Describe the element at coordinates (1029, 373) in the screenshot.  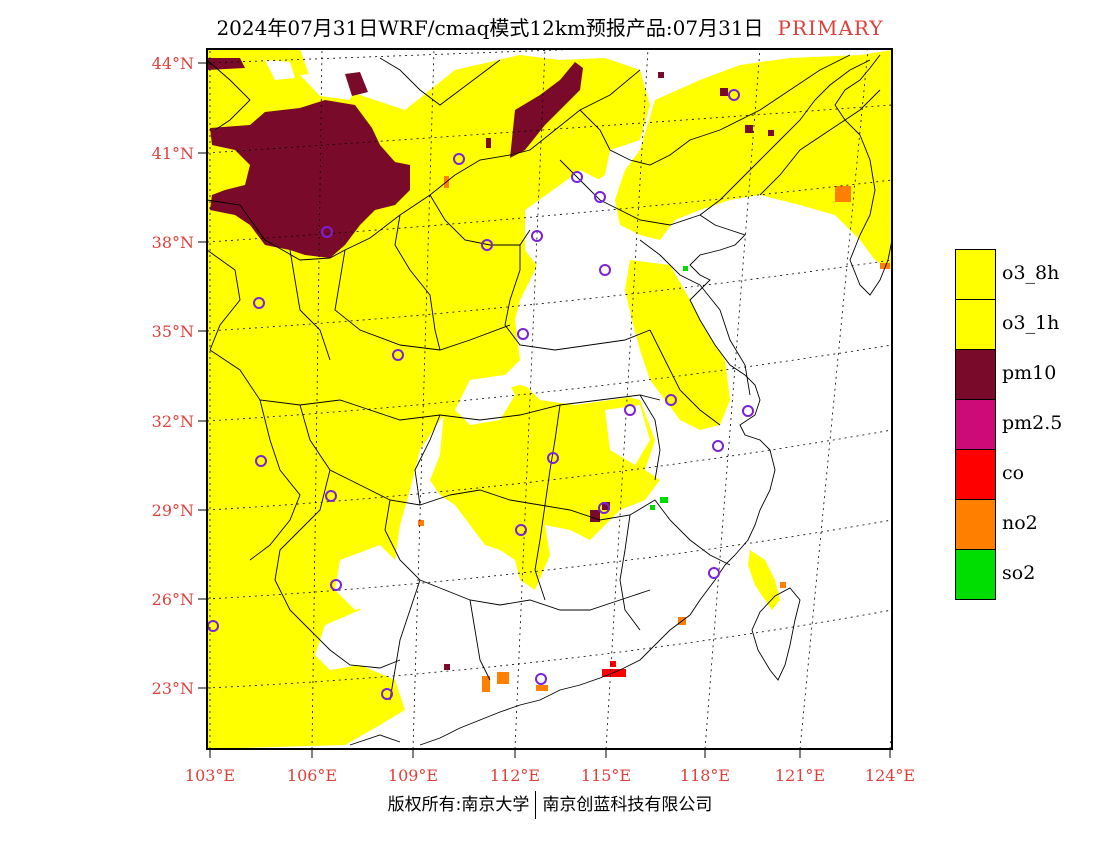
I see `legend-label: pm10` at that location.